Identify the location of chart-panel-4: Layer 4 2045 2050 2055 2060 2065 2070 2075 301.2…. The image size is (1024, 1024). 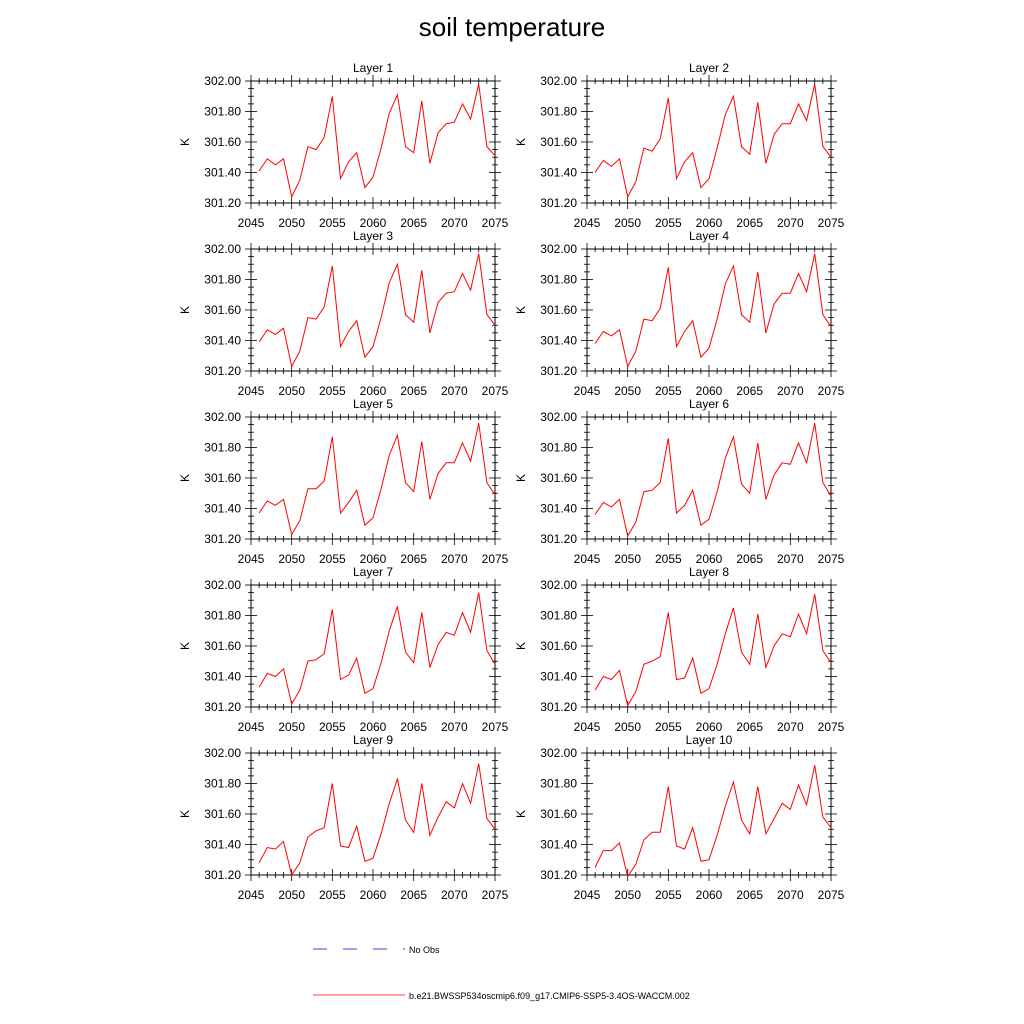
(679, 313).